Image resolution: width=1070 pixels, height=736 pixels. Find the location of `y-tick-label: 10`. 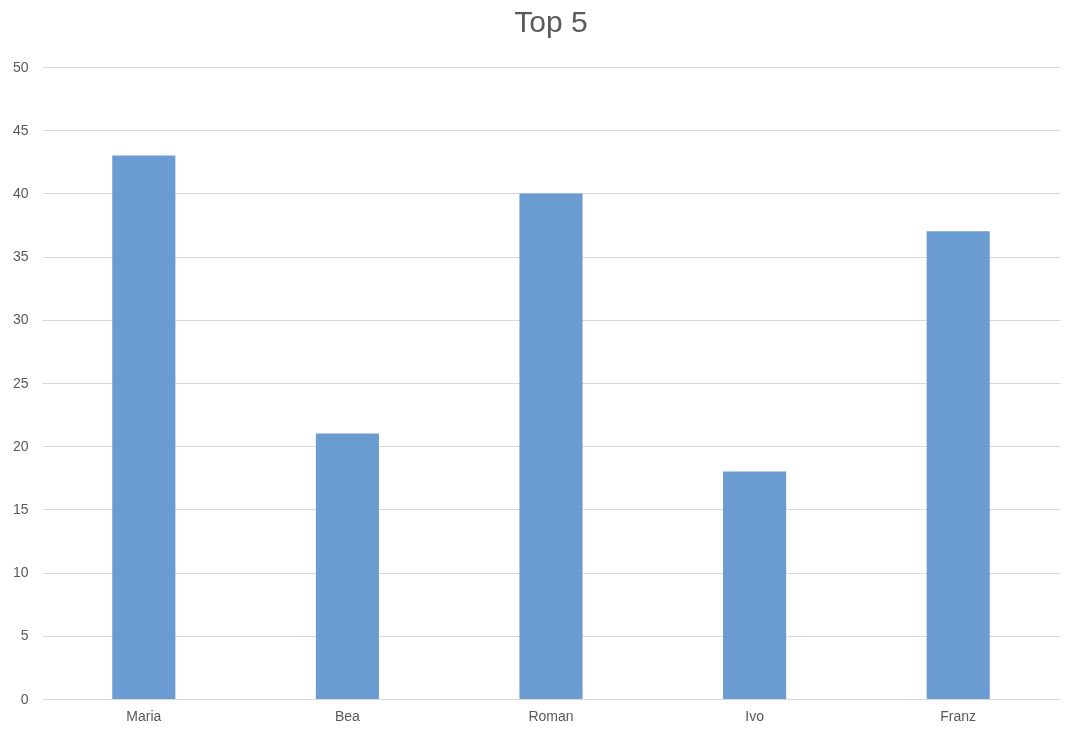

y-tick-label: 10 is located at coordinates (20, 572).